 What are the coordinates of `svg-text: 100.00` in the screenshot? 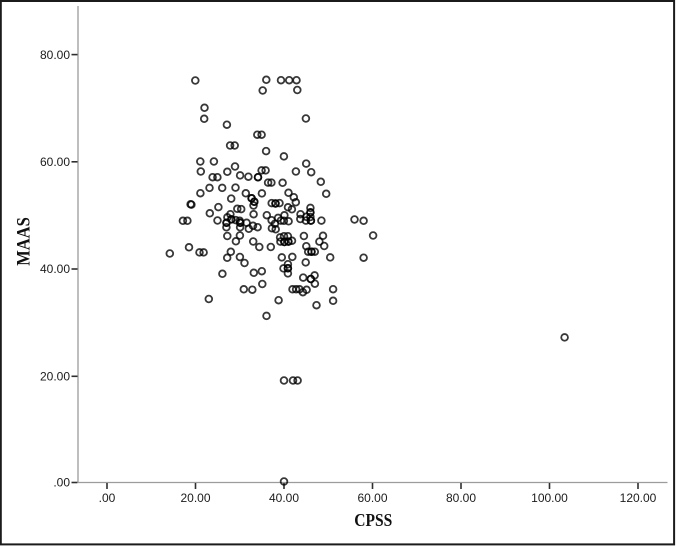 It's located at (549, 498).